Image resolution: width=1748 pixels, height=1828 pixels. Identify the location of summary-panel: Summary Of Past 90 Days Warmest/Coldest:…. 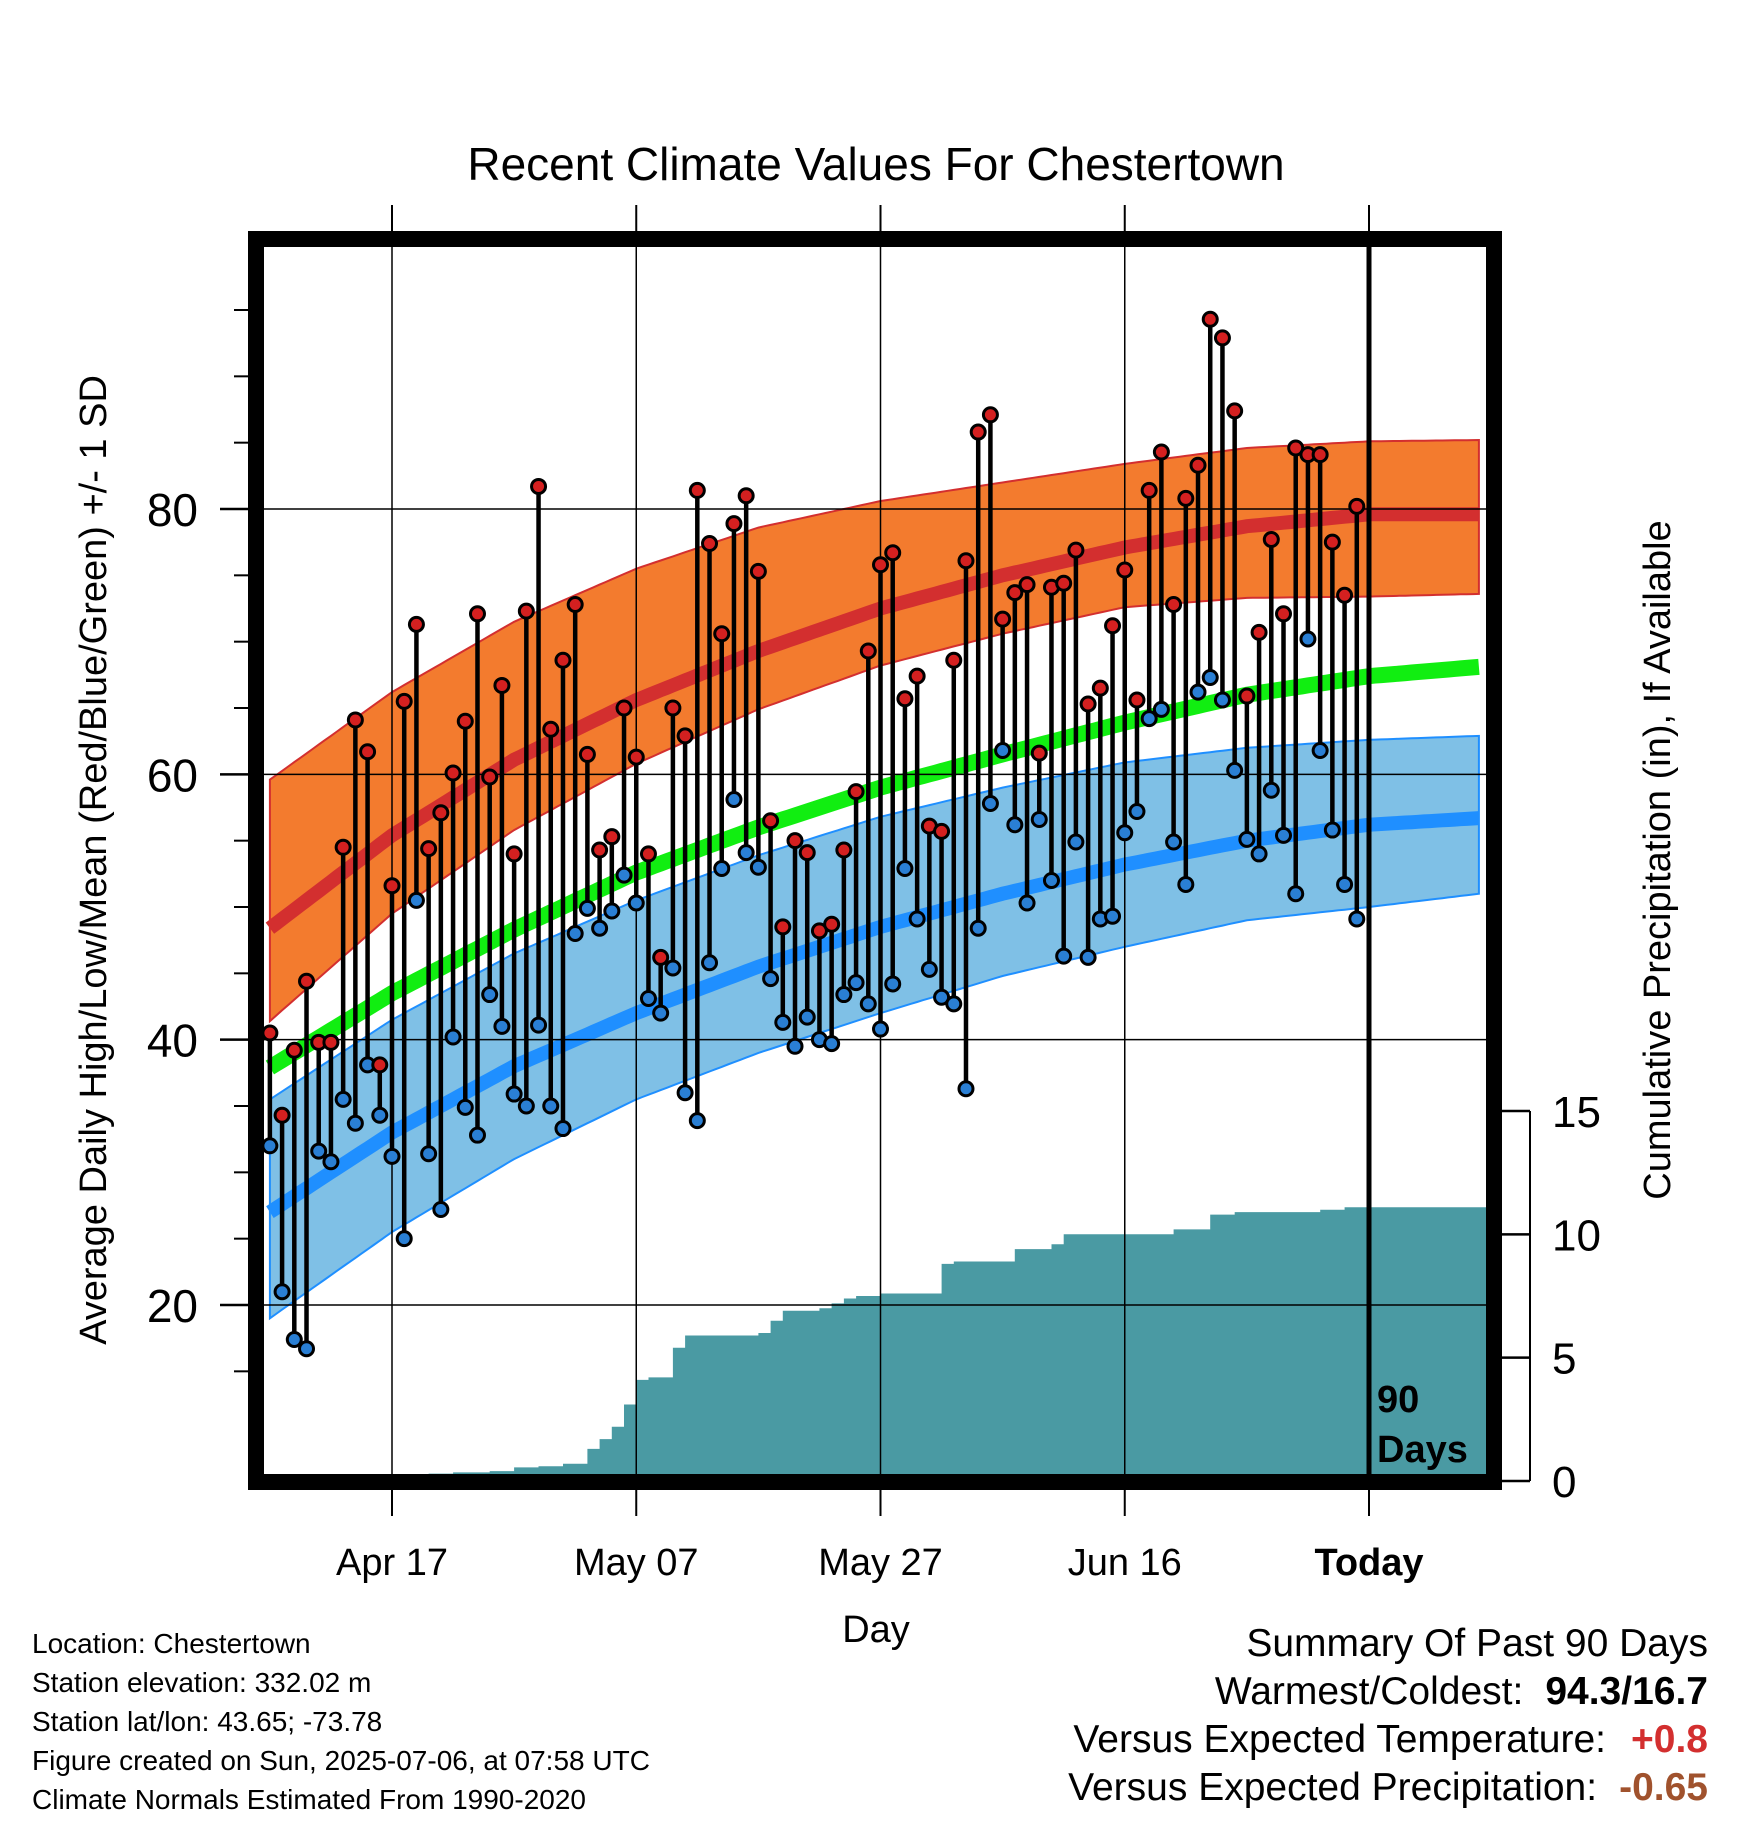
(1388, 1716).